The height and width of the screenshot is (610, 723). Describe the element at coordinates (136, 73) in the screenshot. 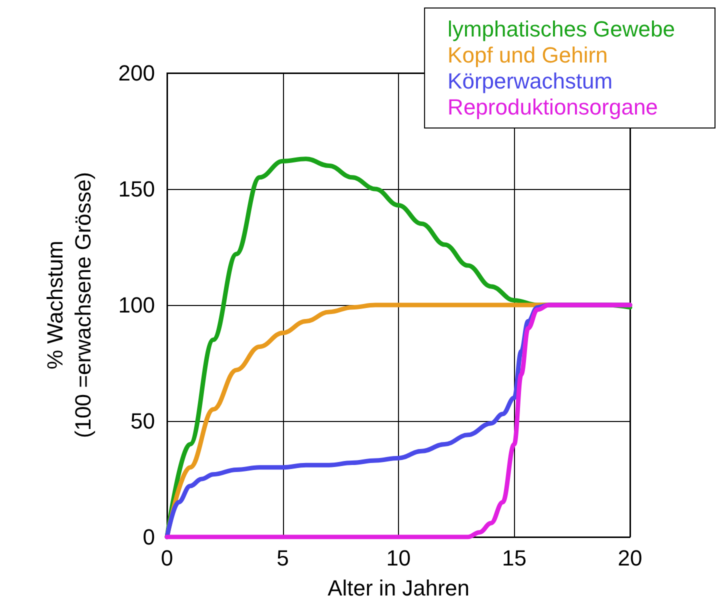

I see `y-tick-label: 200` at that location.